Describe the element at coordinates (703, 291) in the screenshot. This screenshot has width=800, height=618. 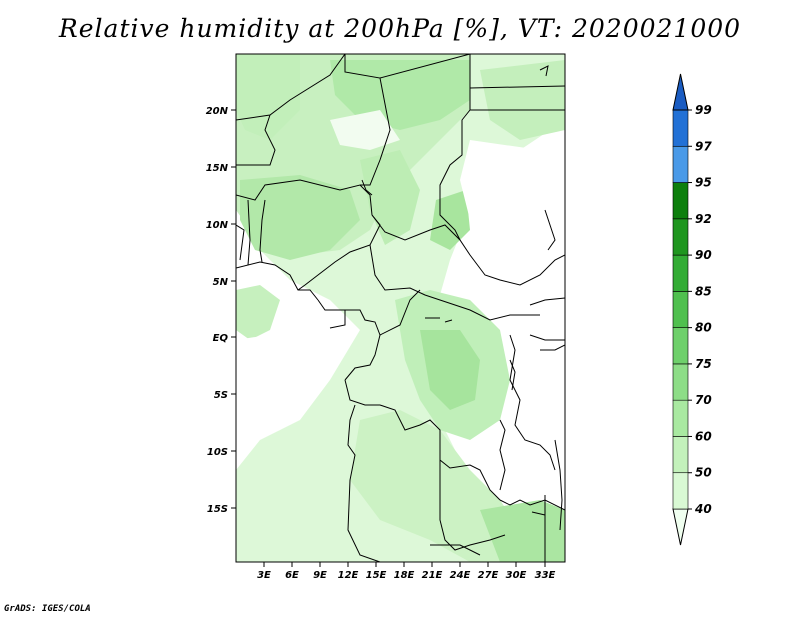
I see `colorbar-label: 85` at that location.